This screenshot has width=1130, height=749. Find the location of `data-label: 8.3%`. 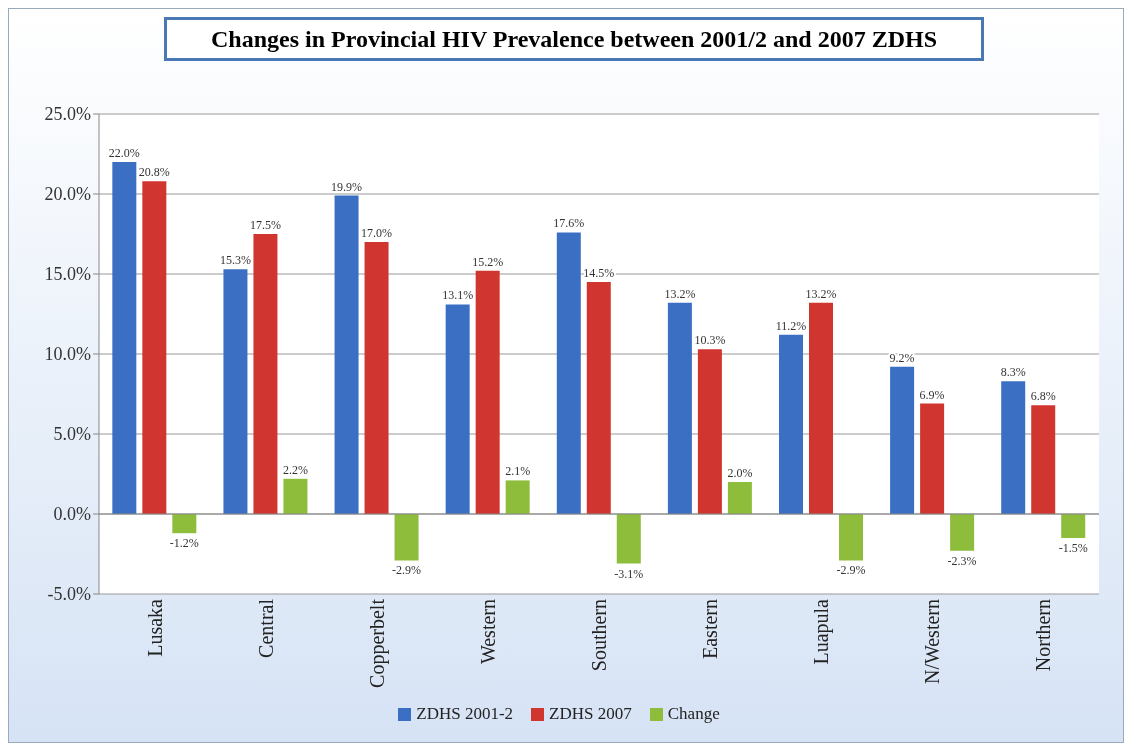

data-label: 8.3% is located at coordinates (1013, 372).